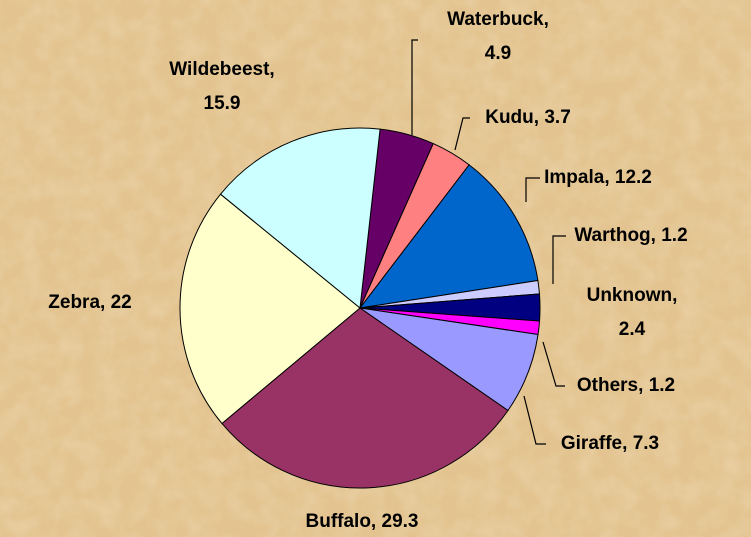 The image size is (751, 537). Describe the element at coordinates (400, 521) in the screenshot. I see `label-value: 29.3` at that location.